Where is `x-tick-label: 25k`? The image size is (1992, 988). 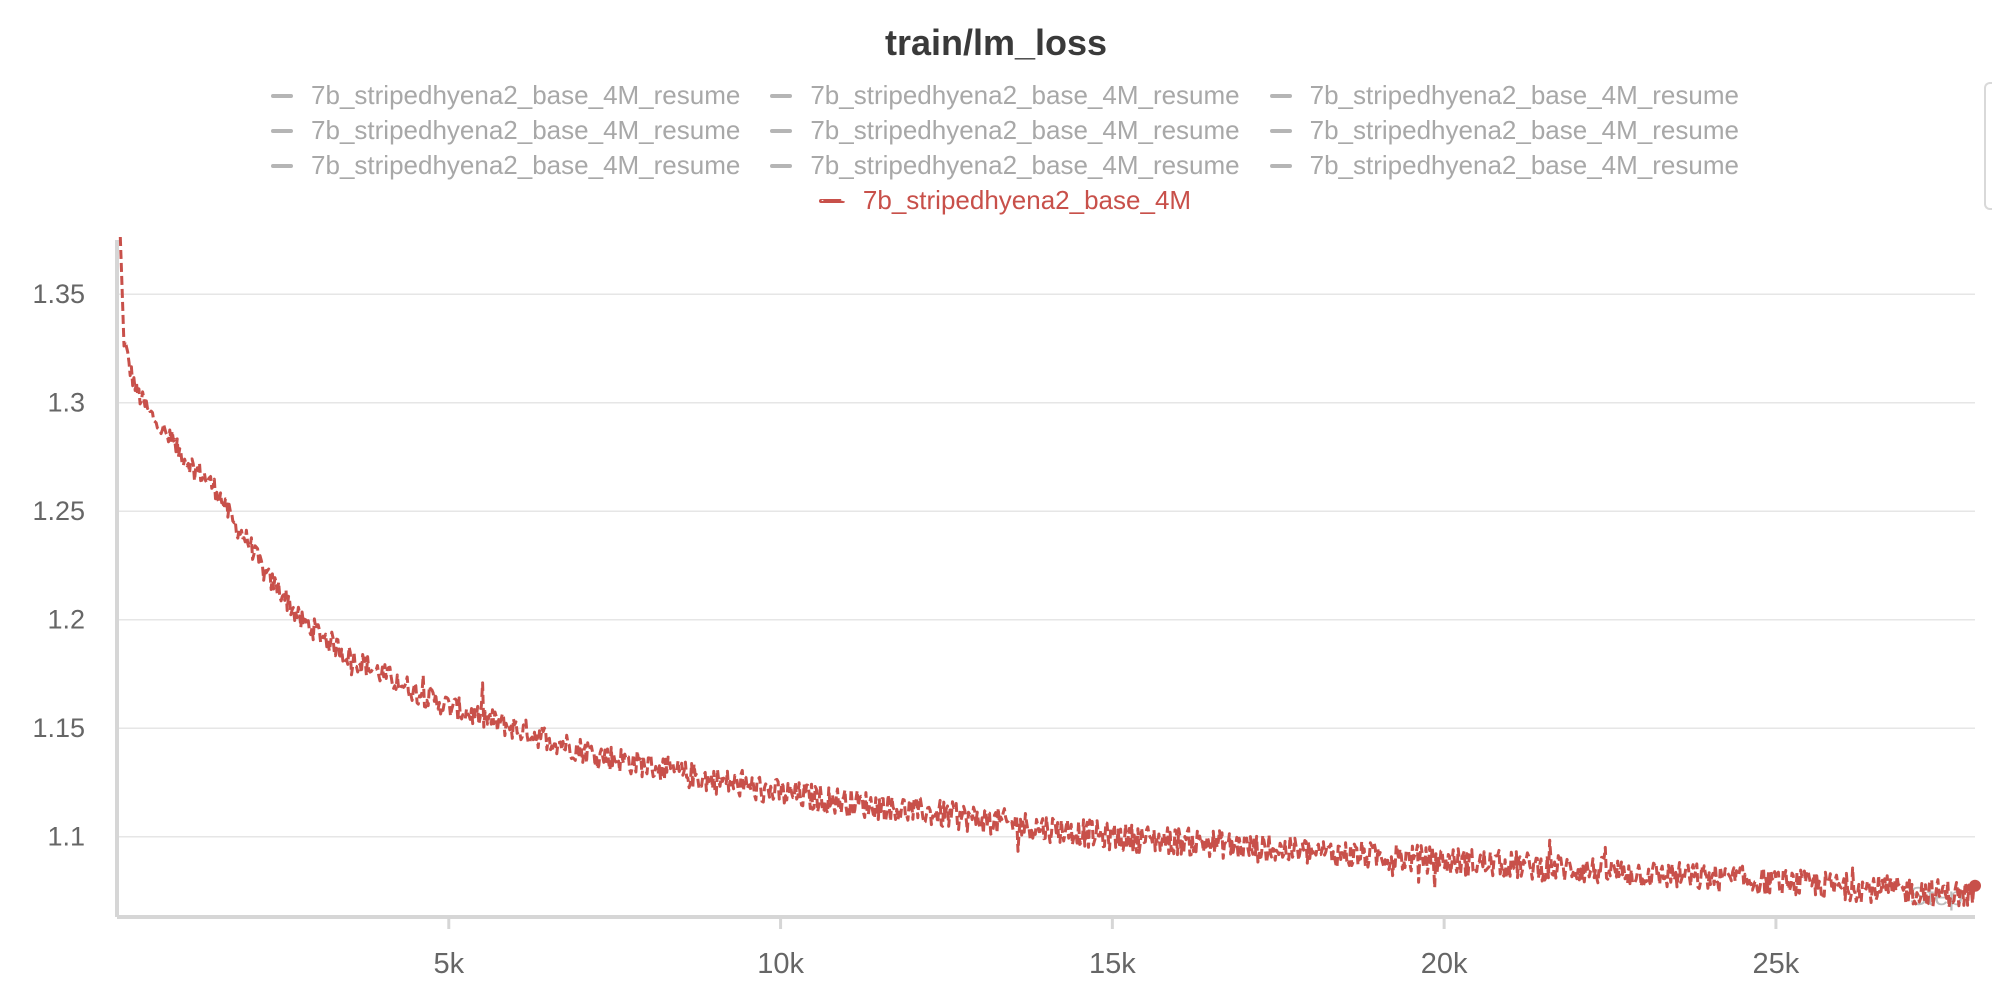
x-tick-label: 25k is located at coordinates (1776, 964).